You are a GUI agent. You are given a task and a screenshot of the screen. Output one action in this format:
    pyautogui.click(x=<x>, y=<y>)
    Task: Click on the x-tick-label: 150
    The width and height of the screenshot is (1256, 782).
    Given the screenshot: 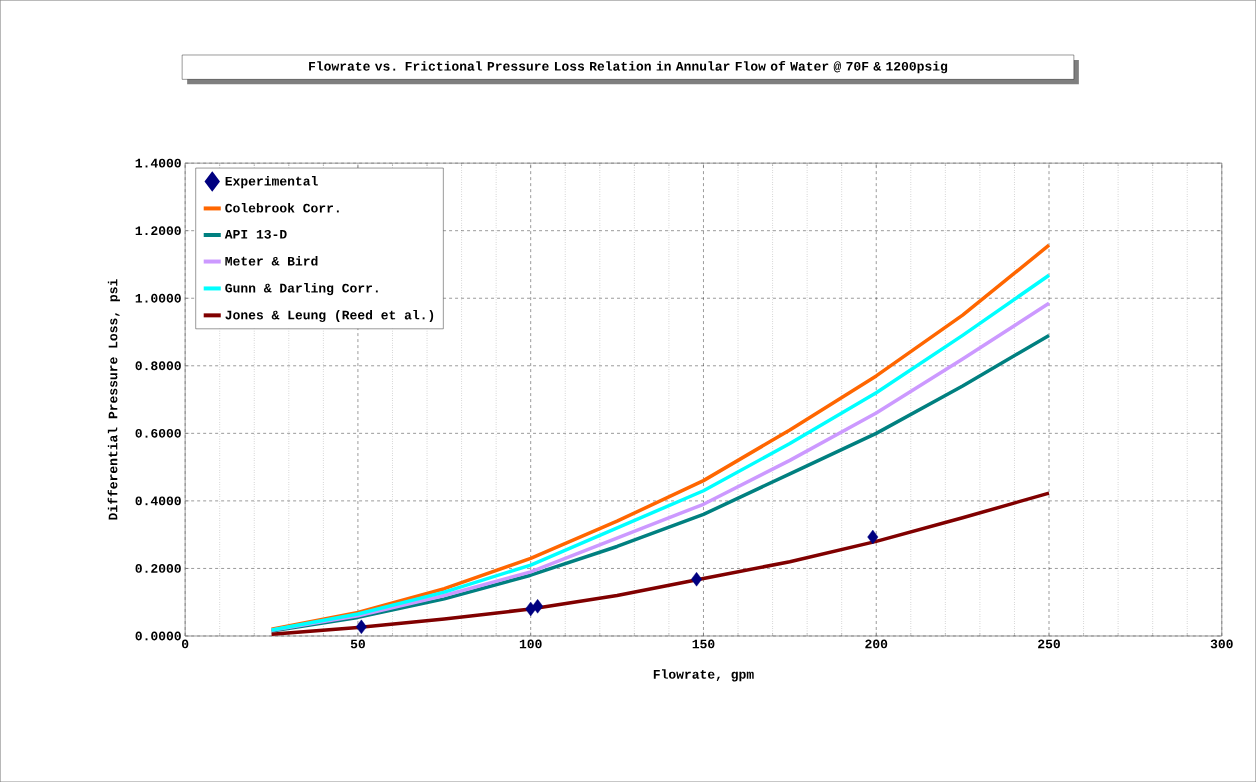 What is the action you would take?
    pyautogui.click(x=703, y=644)
    